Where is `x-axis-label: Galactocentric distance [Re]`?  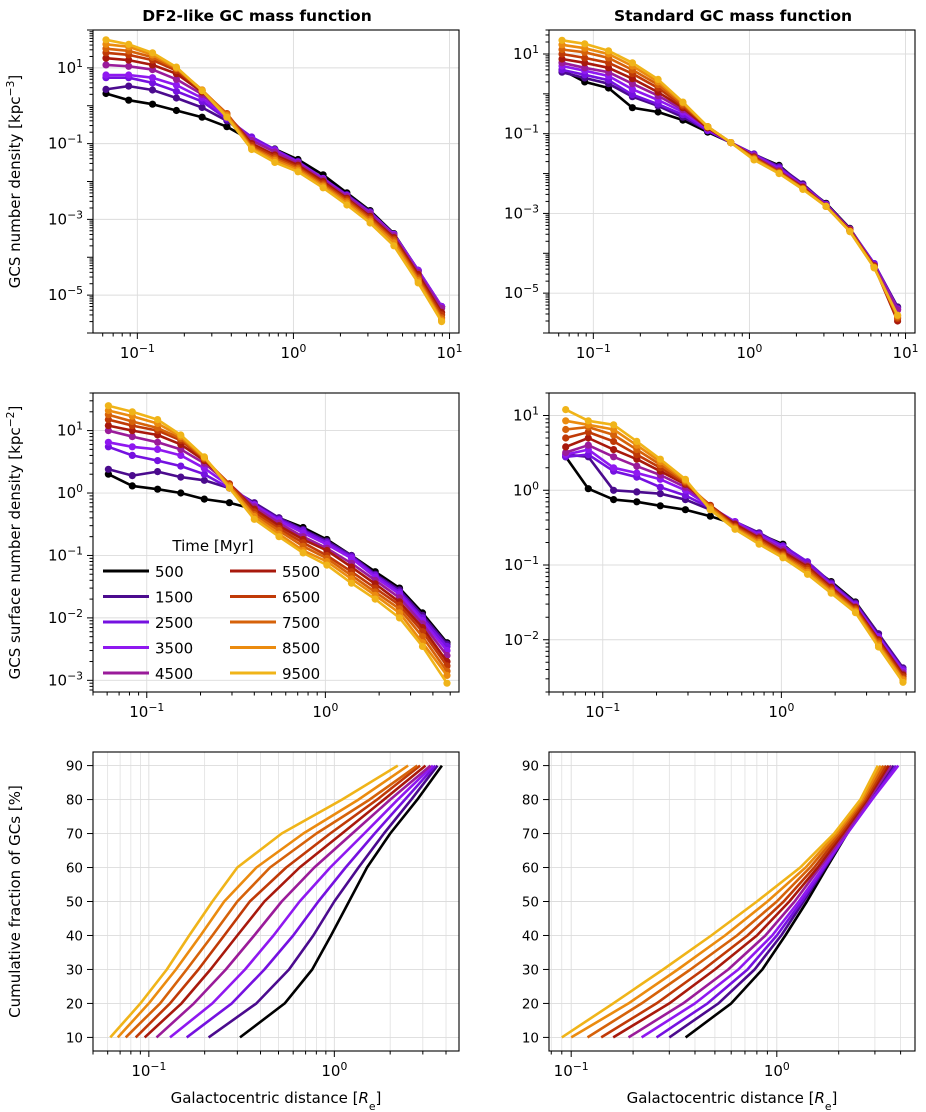
x-axis-label: Galactocentric distance [Re] is located at coordinates (732, 1100).